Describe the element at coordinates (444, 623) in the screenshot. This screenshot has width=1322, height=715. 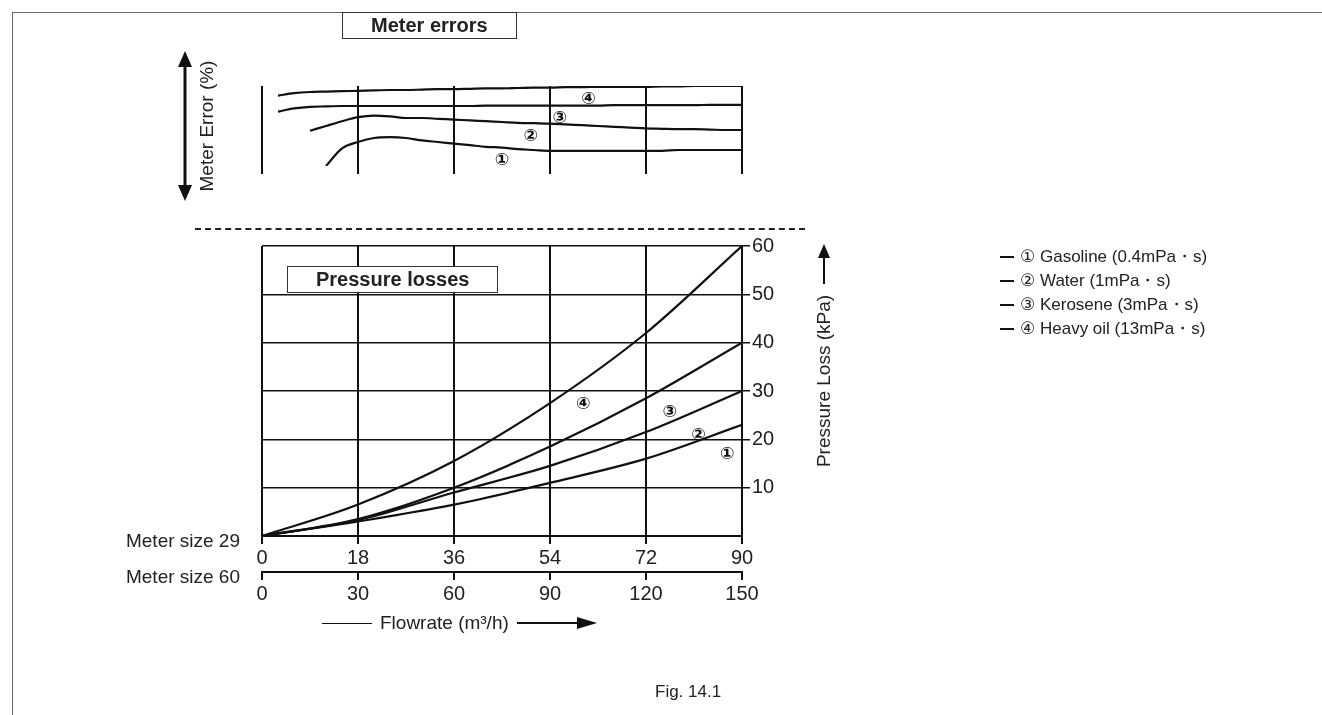
I see `x-axis-title: Flowrate (m³/h)` at that location.